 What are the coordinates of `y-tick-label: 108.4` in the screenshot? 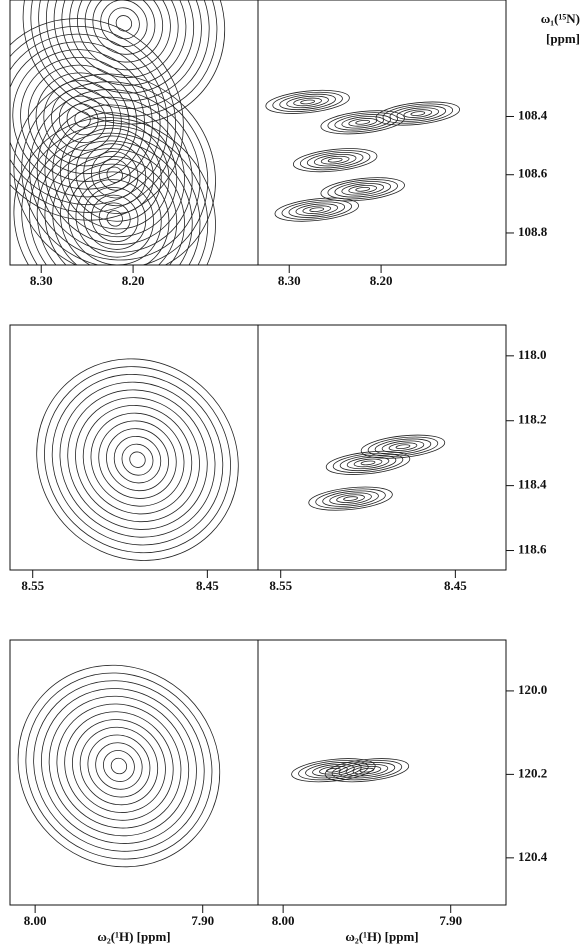 It's located at (533, 114).